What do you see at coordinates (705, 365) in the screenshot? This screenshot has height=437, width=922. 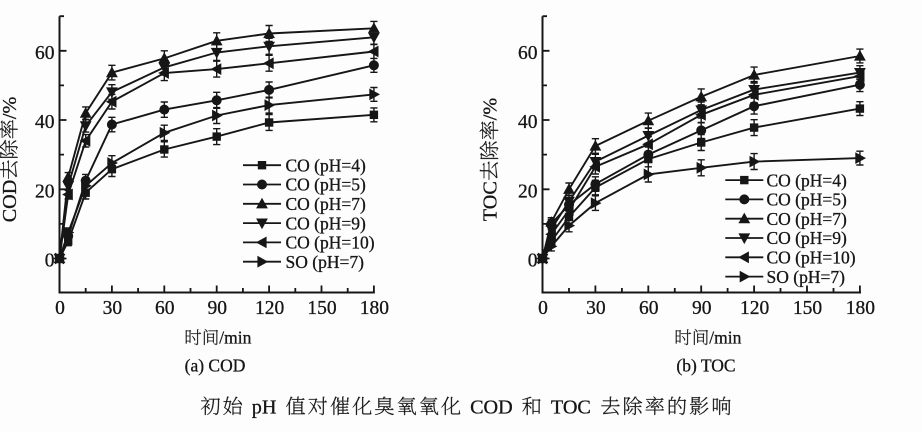 I see `svg-text: (b) TOC` at bounding box center [705, 365].